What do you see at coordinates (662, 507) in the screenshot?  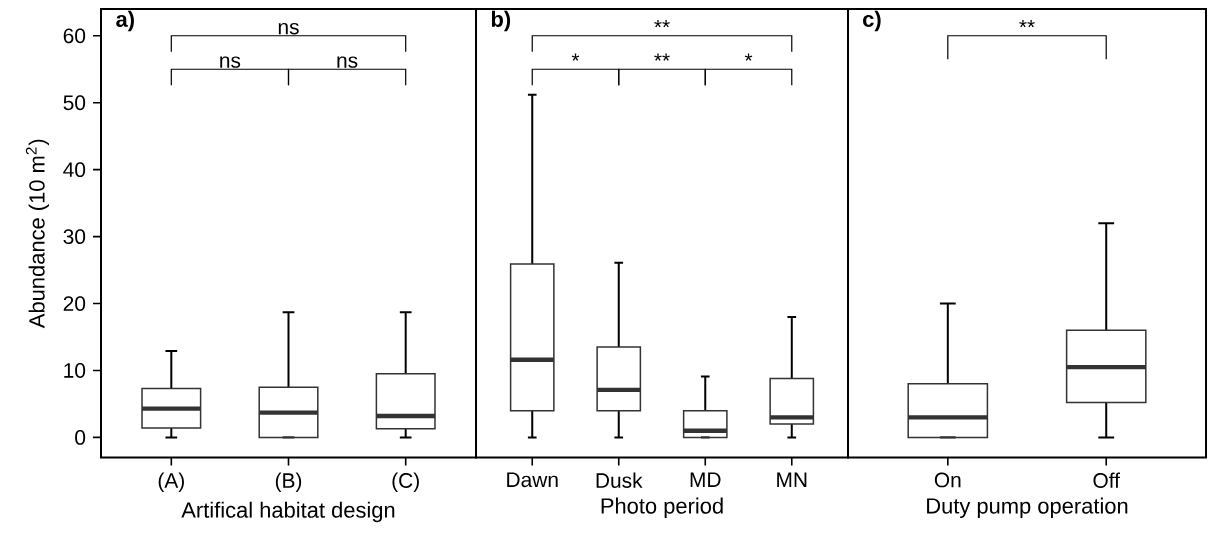 I see `x-axis-title: Photo period` at bounding box center [662, 507].